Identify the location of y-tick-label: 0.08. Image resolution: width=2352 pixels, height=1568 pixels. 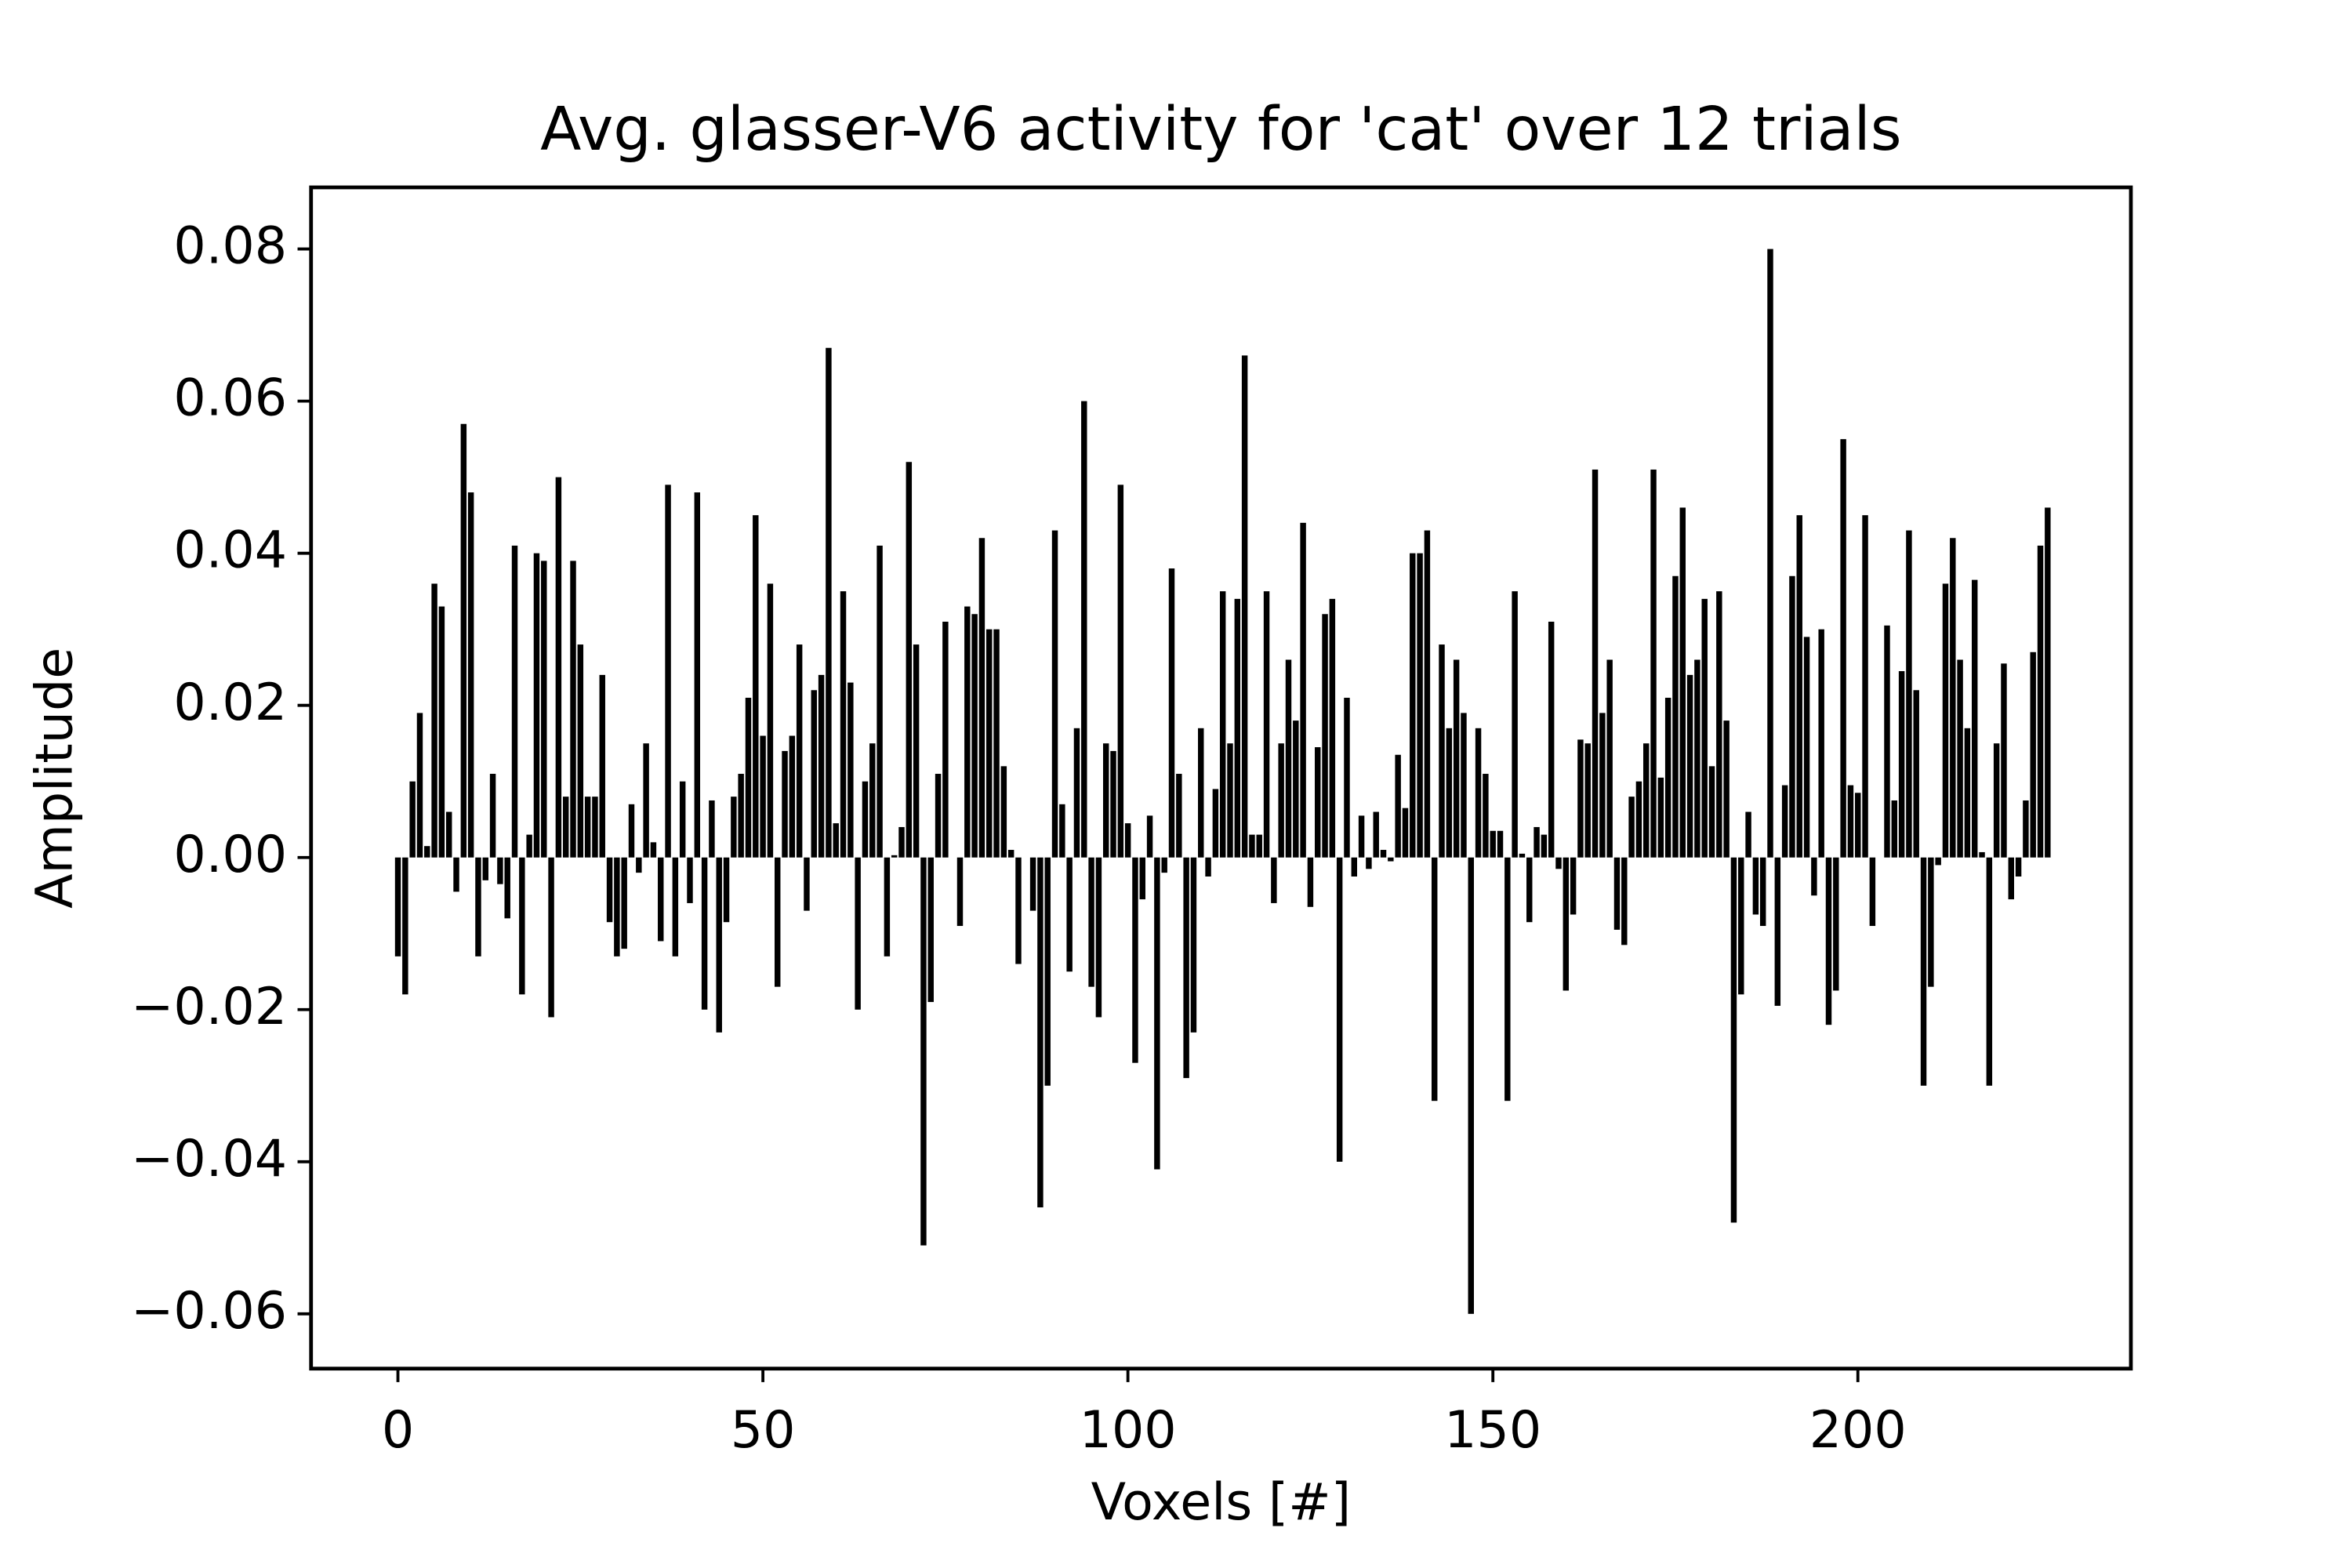
(230, 247).